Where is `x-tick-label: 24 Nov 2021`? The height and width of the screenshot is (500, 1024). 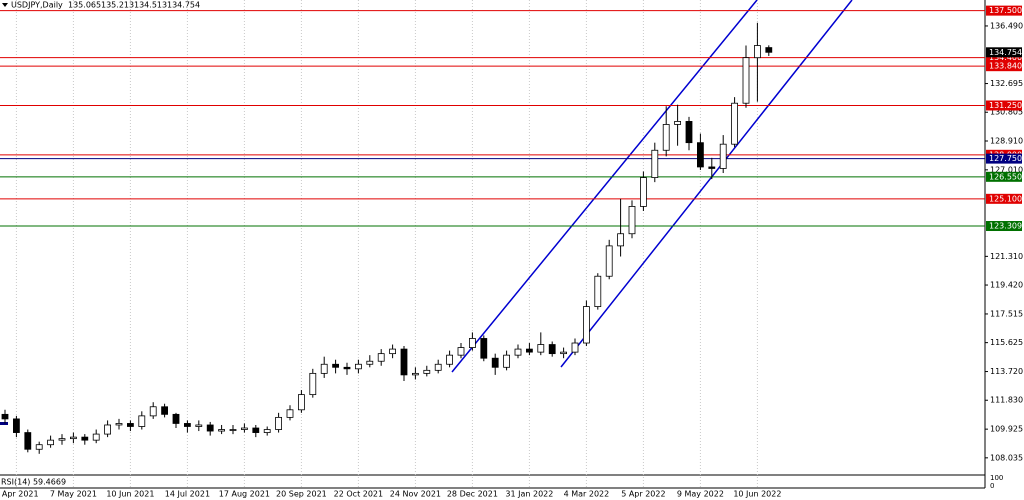
x-tick-label: 24 Nov 2021 is located at coordinates (415, 494).